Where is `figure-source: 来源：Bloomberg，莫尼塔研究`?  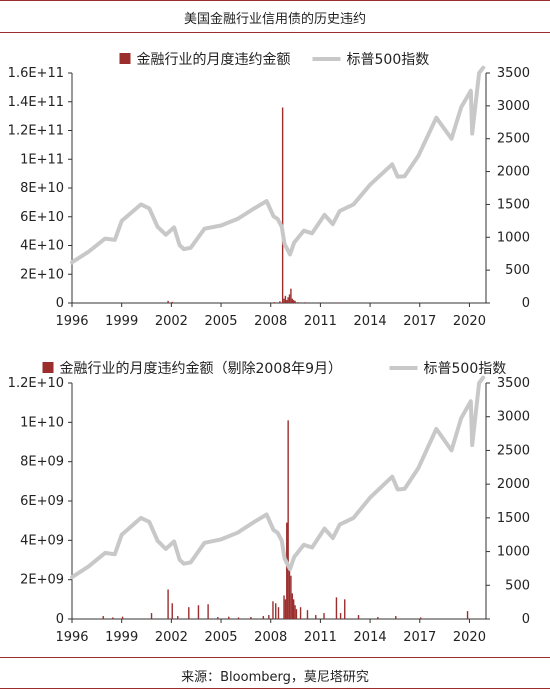
figure-source: 来源：Bloomberg，莫尼塔研究 is located at coordinates (275, 677).